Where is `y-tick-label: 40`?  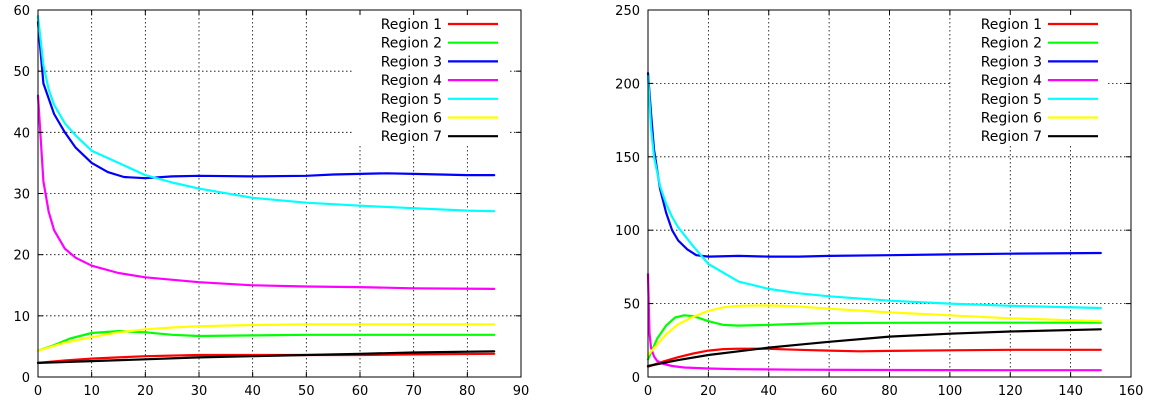 y-tick-label: 40 is located at coordinates (21, 133).